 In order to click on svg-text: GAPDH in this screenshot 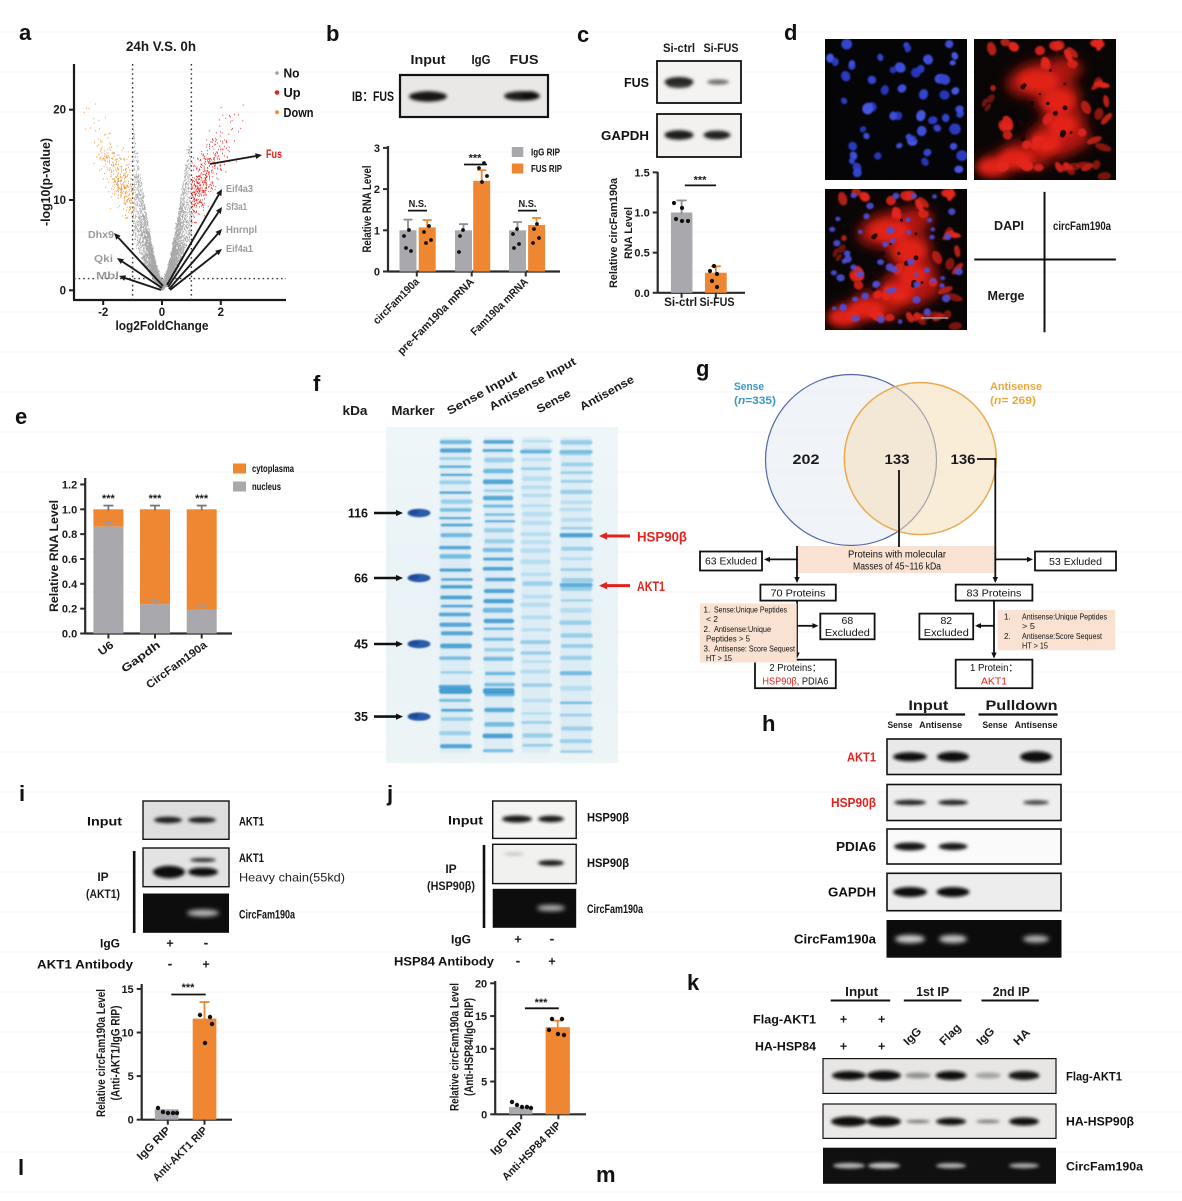, I will do `click(852, 892)`.